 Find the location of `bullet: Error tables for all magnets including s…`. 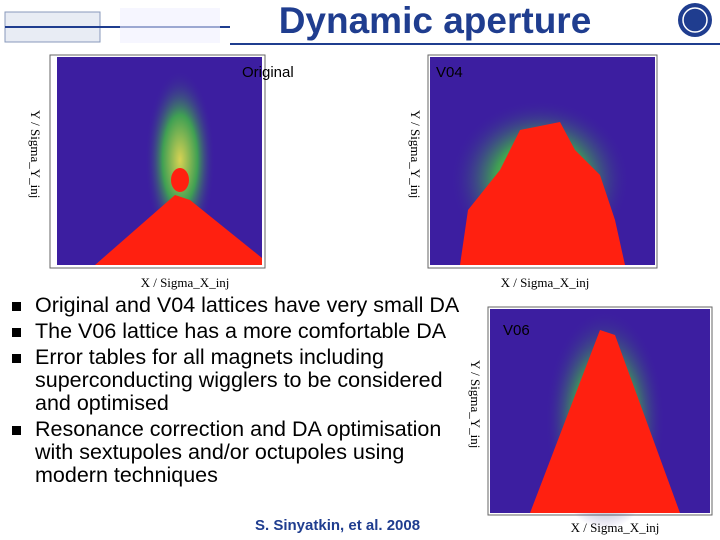

bullet: Error tables for all magnets including s… is located at coordinates (237, 380).